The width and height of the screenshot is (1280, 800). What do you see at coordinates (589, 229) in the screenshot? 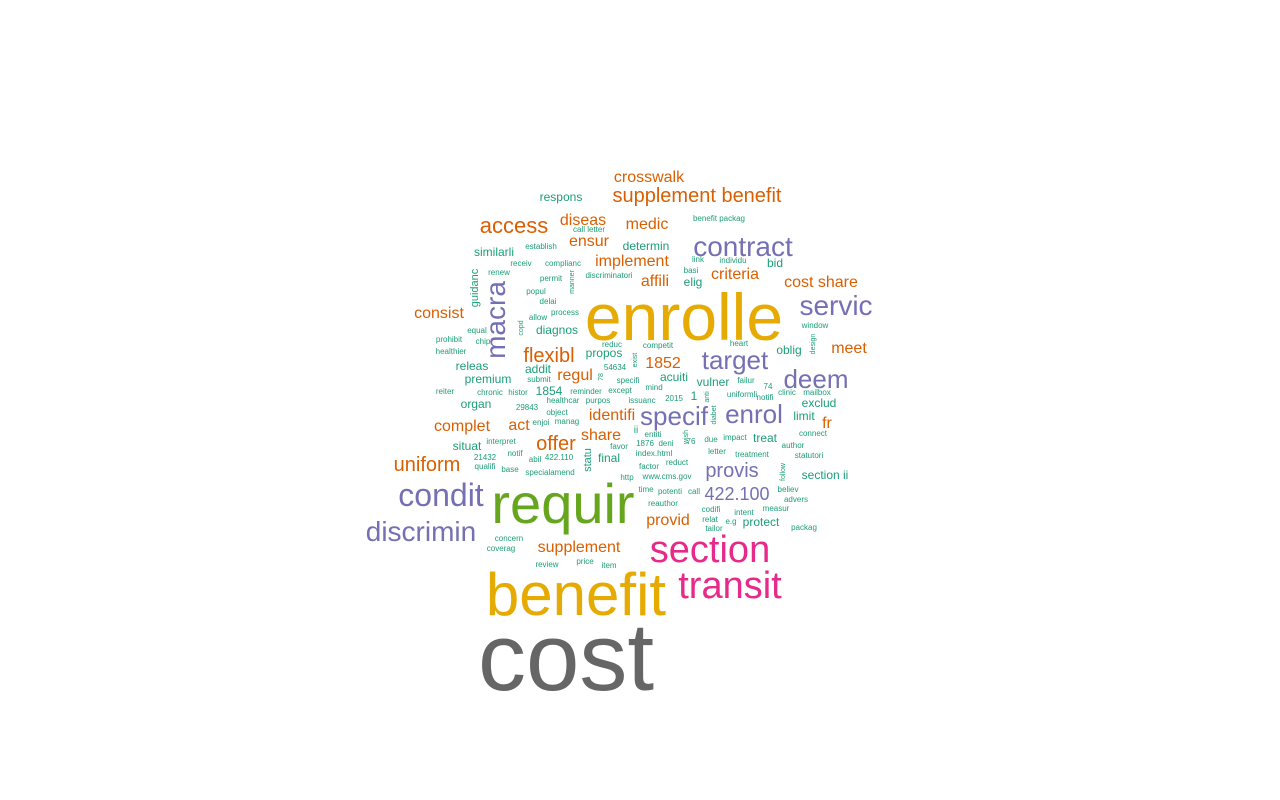
I see `word-call-letter: call letter` at bounding box center [589, 229].